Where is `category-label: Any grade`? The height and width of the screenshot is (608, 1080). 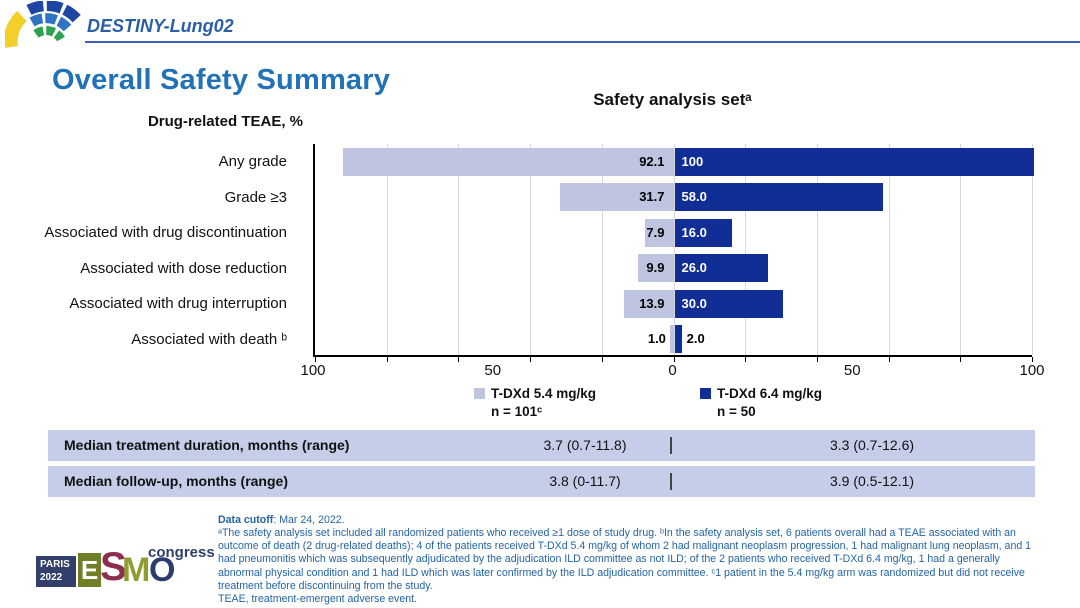 category-label: Any grade is located at coordinates (252, 162).